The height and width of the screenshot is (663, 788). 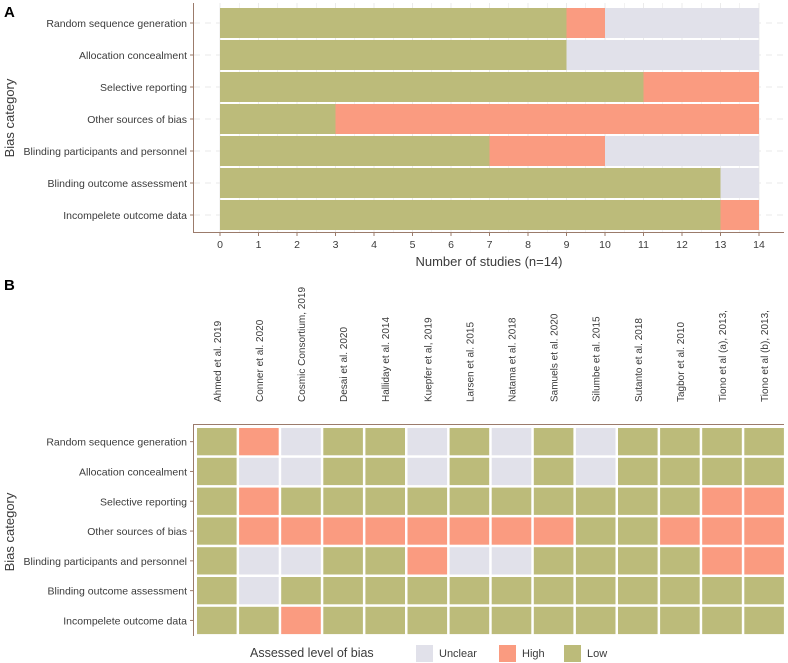 I want to click on bar-other-sources-of-bias-high, so click(x=547, y=119).